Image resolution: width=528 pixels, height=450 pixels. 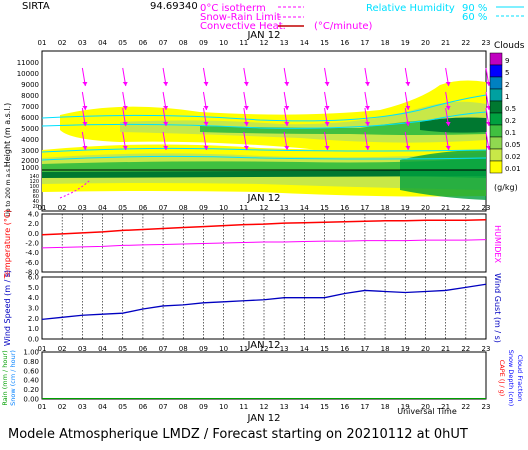 What do you see at coordinates (223, 349) in the screenshot?
I see `x-wind-tick-10: 10` at bounding box center [223, 349].